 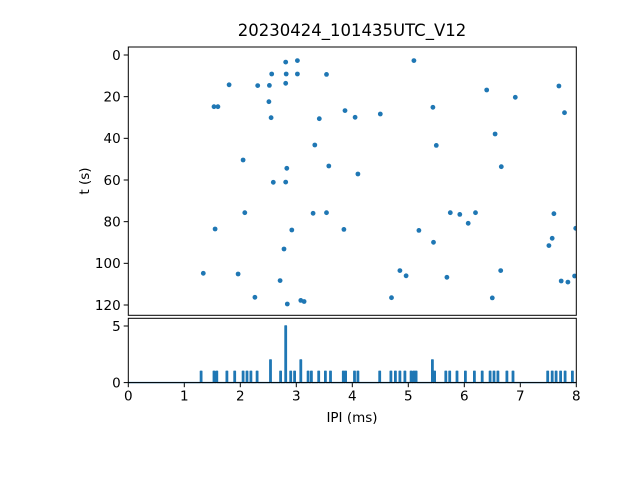 What do you see at coordinates (240, 397) in the screenshot?
I see `x-tick-label: 2` at bounding box center [240, 397].